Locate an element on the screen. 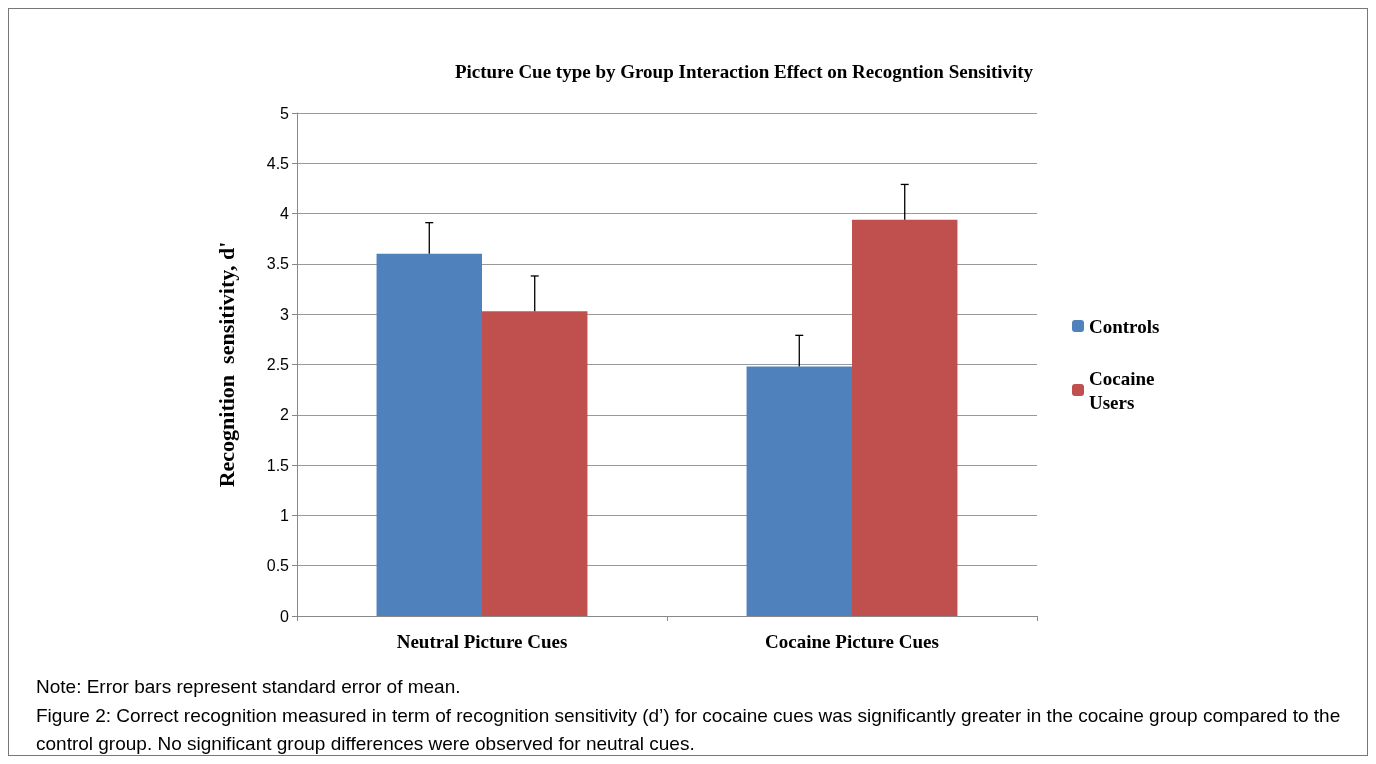 The height and width of the screenshot is (764, 1376). y-tick-label: 4 is located at coordinates (285, 214).